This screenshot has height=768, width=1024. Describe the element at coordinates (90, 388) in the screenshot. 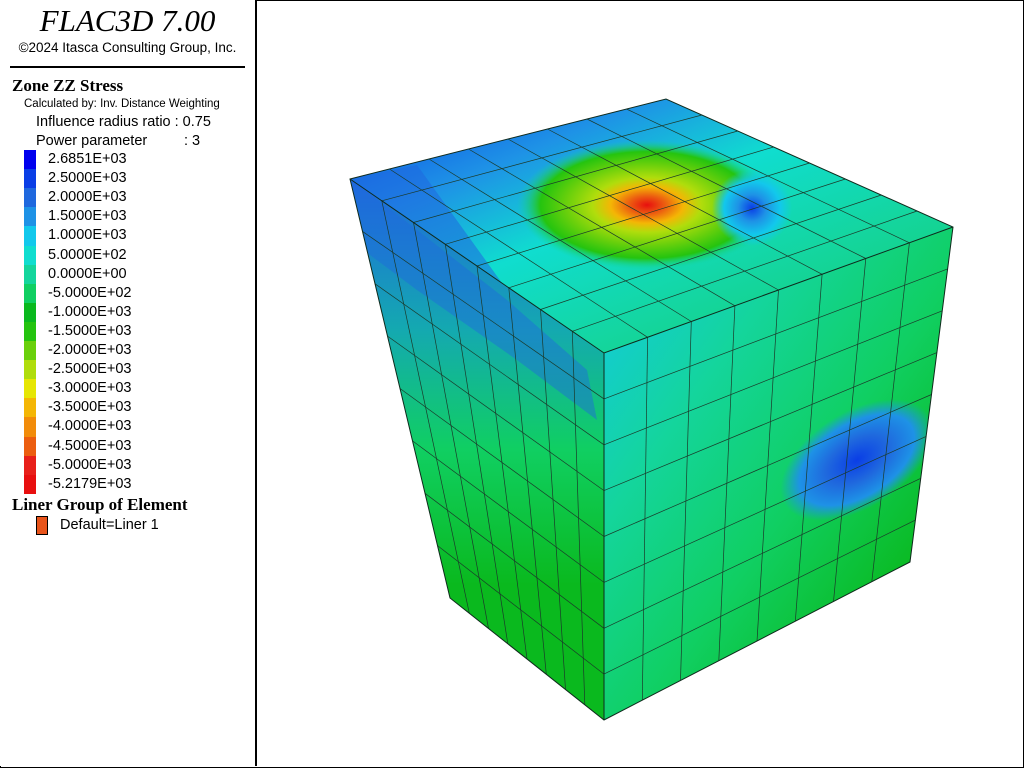

I see `contour-level-label: -3.0000E+03` at that location.